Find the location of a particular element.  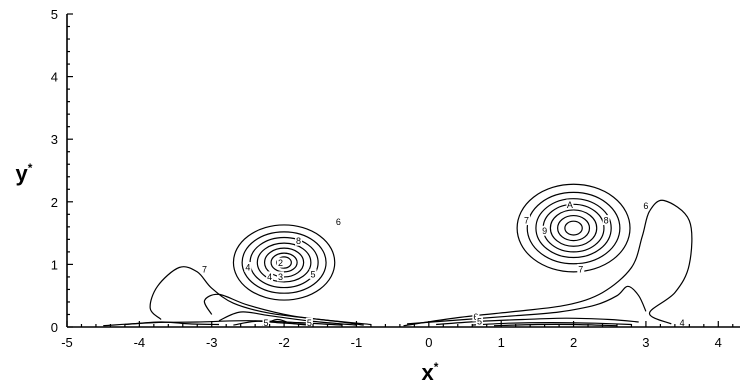

x-tick-label: -1 is located at coordinates (357, 342).